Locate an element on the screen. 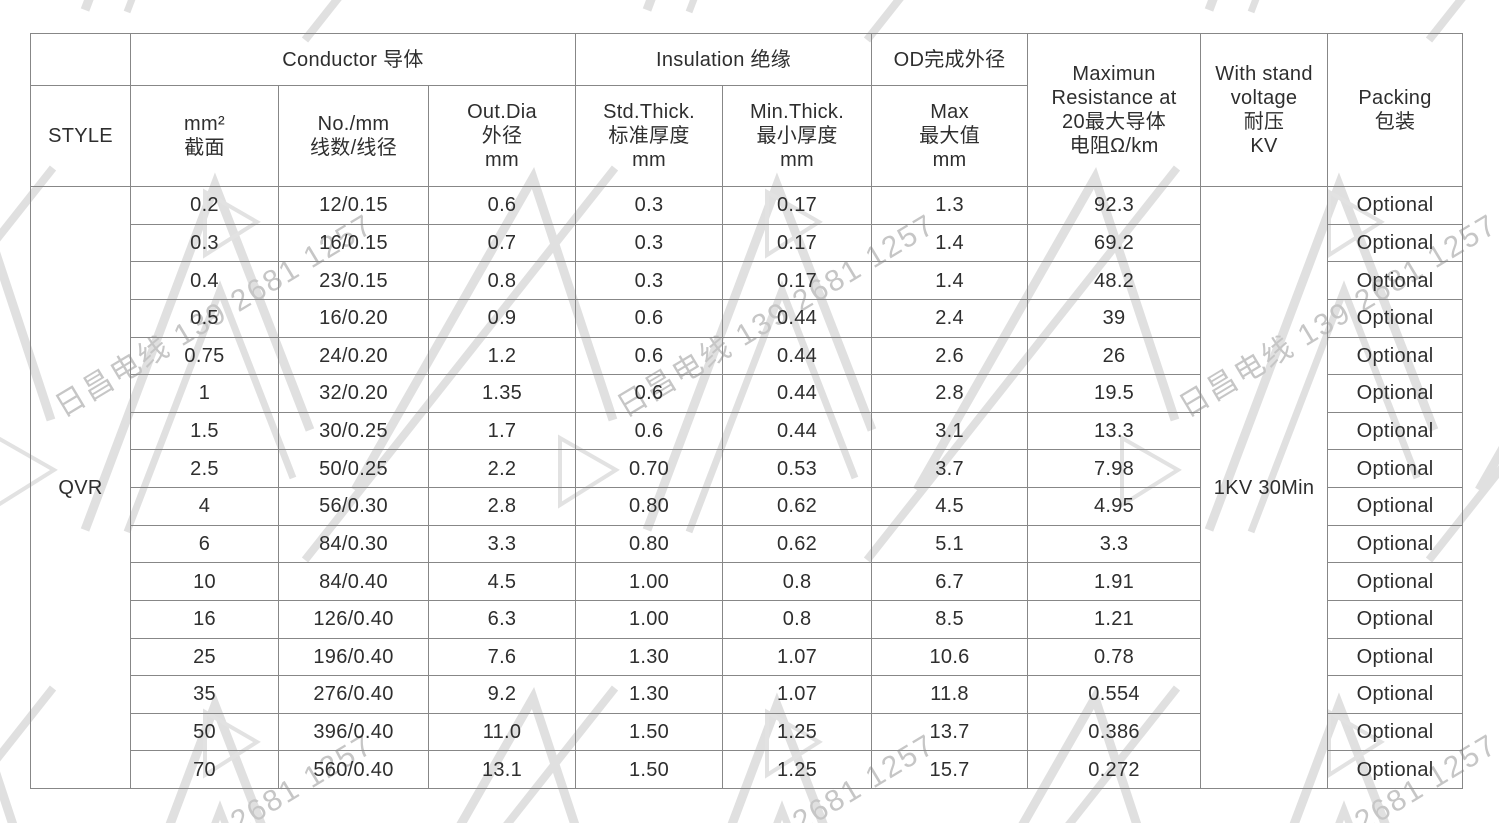  cell-stdthick: 0.70 is located at coordinates (649, 468).